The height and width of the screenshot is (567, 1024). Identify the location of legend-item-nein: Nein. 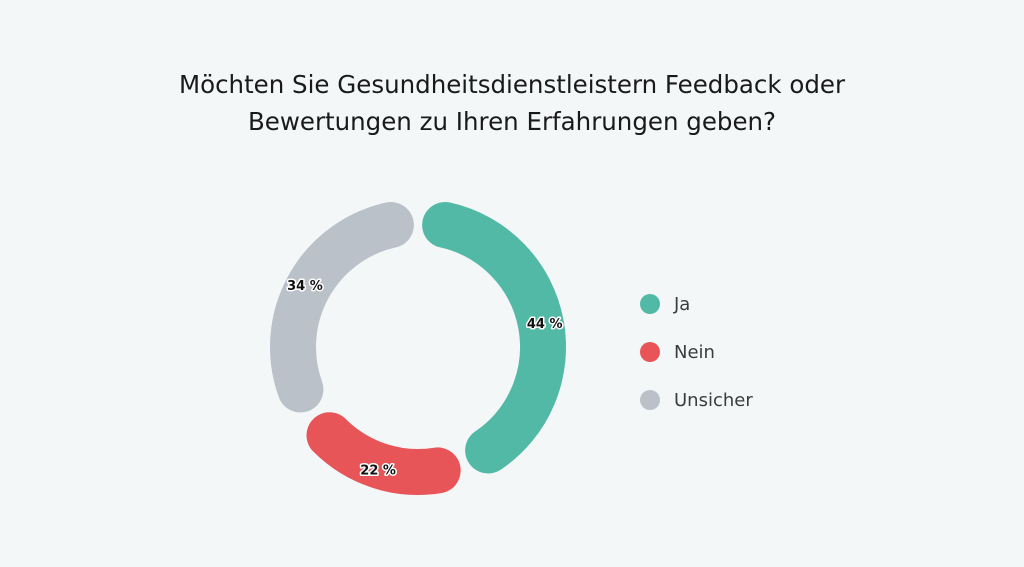
(696, 352).